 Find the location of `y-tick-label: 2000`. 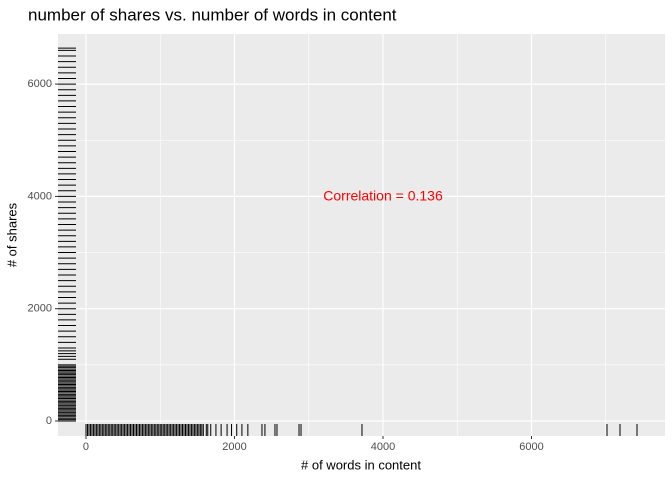

y-tick-label: 2000 is located at coordinates (40, 309).